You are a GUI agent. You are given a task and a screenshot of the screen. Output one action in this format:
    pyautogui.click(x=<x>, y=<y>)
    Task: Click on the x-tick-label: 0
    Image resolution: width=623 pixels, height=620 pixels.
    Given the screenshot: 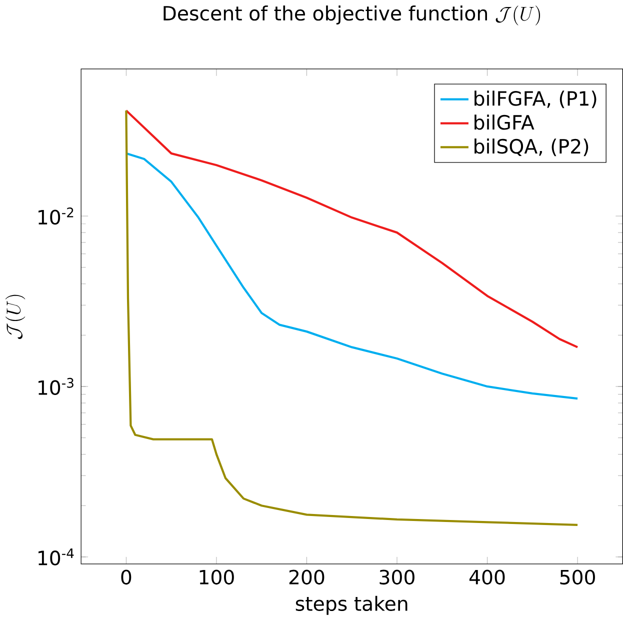 What is the action you would take?
    pyautogui.click(x=126, y=577)
    